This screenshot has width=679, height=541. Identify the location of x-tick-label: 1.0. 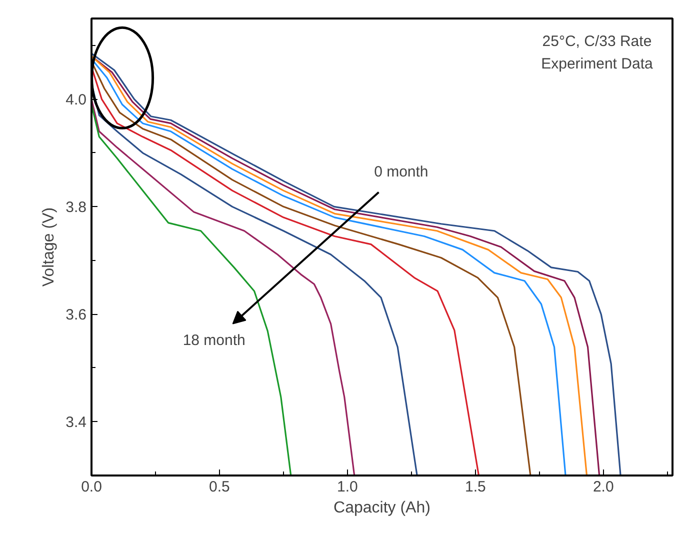
(347, 487).